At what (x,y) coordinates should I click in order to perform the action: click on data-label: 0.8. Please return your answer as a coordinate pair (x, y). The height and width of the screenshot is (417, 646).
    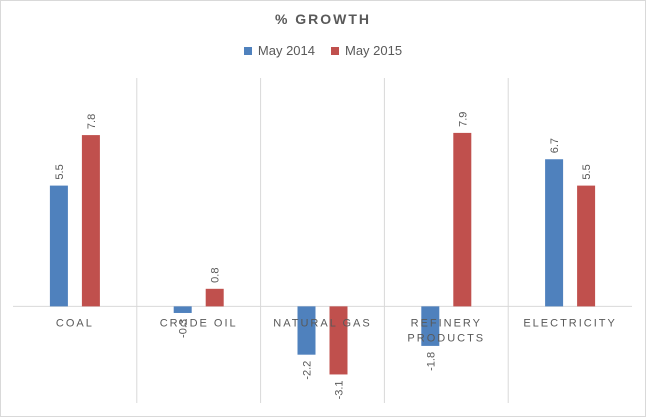
    Looking at the image, I should click on (216, 275).